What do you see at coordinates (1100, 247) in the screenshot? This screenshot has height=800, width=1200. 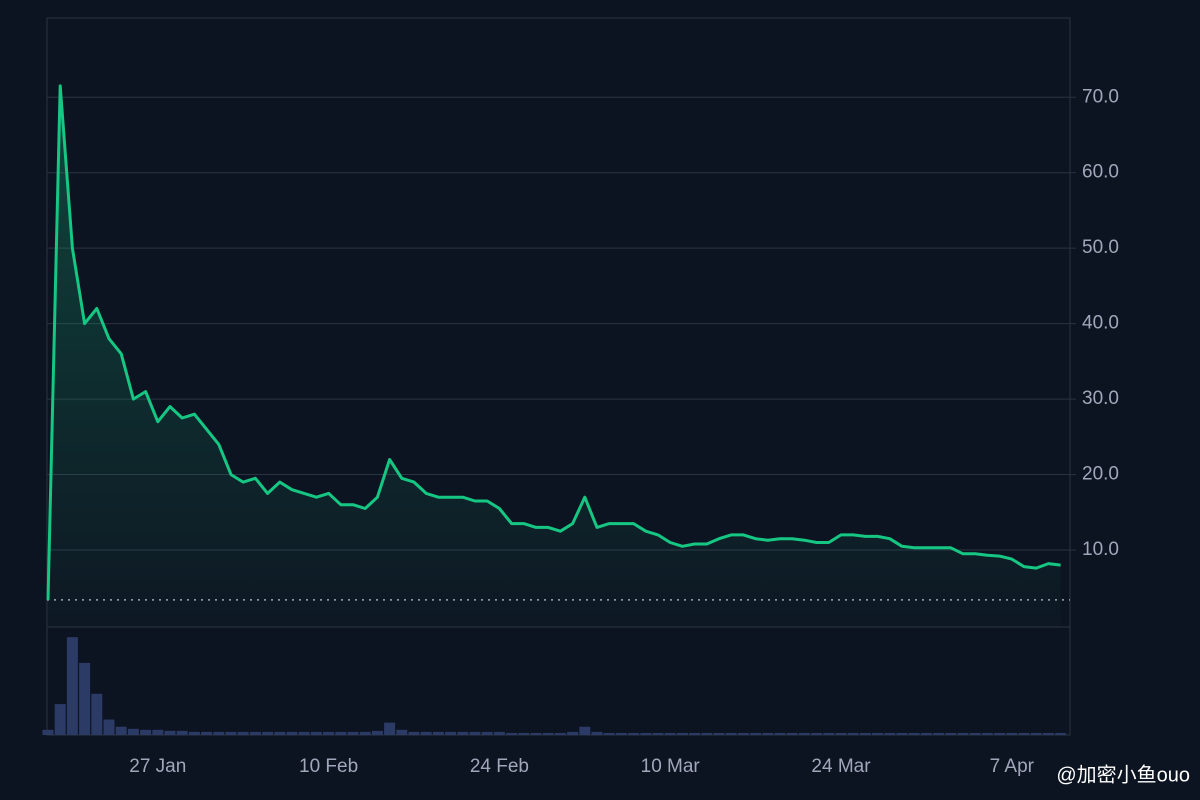 I see `y-tick-label: 50.0` at bounding box center [1100, 247].